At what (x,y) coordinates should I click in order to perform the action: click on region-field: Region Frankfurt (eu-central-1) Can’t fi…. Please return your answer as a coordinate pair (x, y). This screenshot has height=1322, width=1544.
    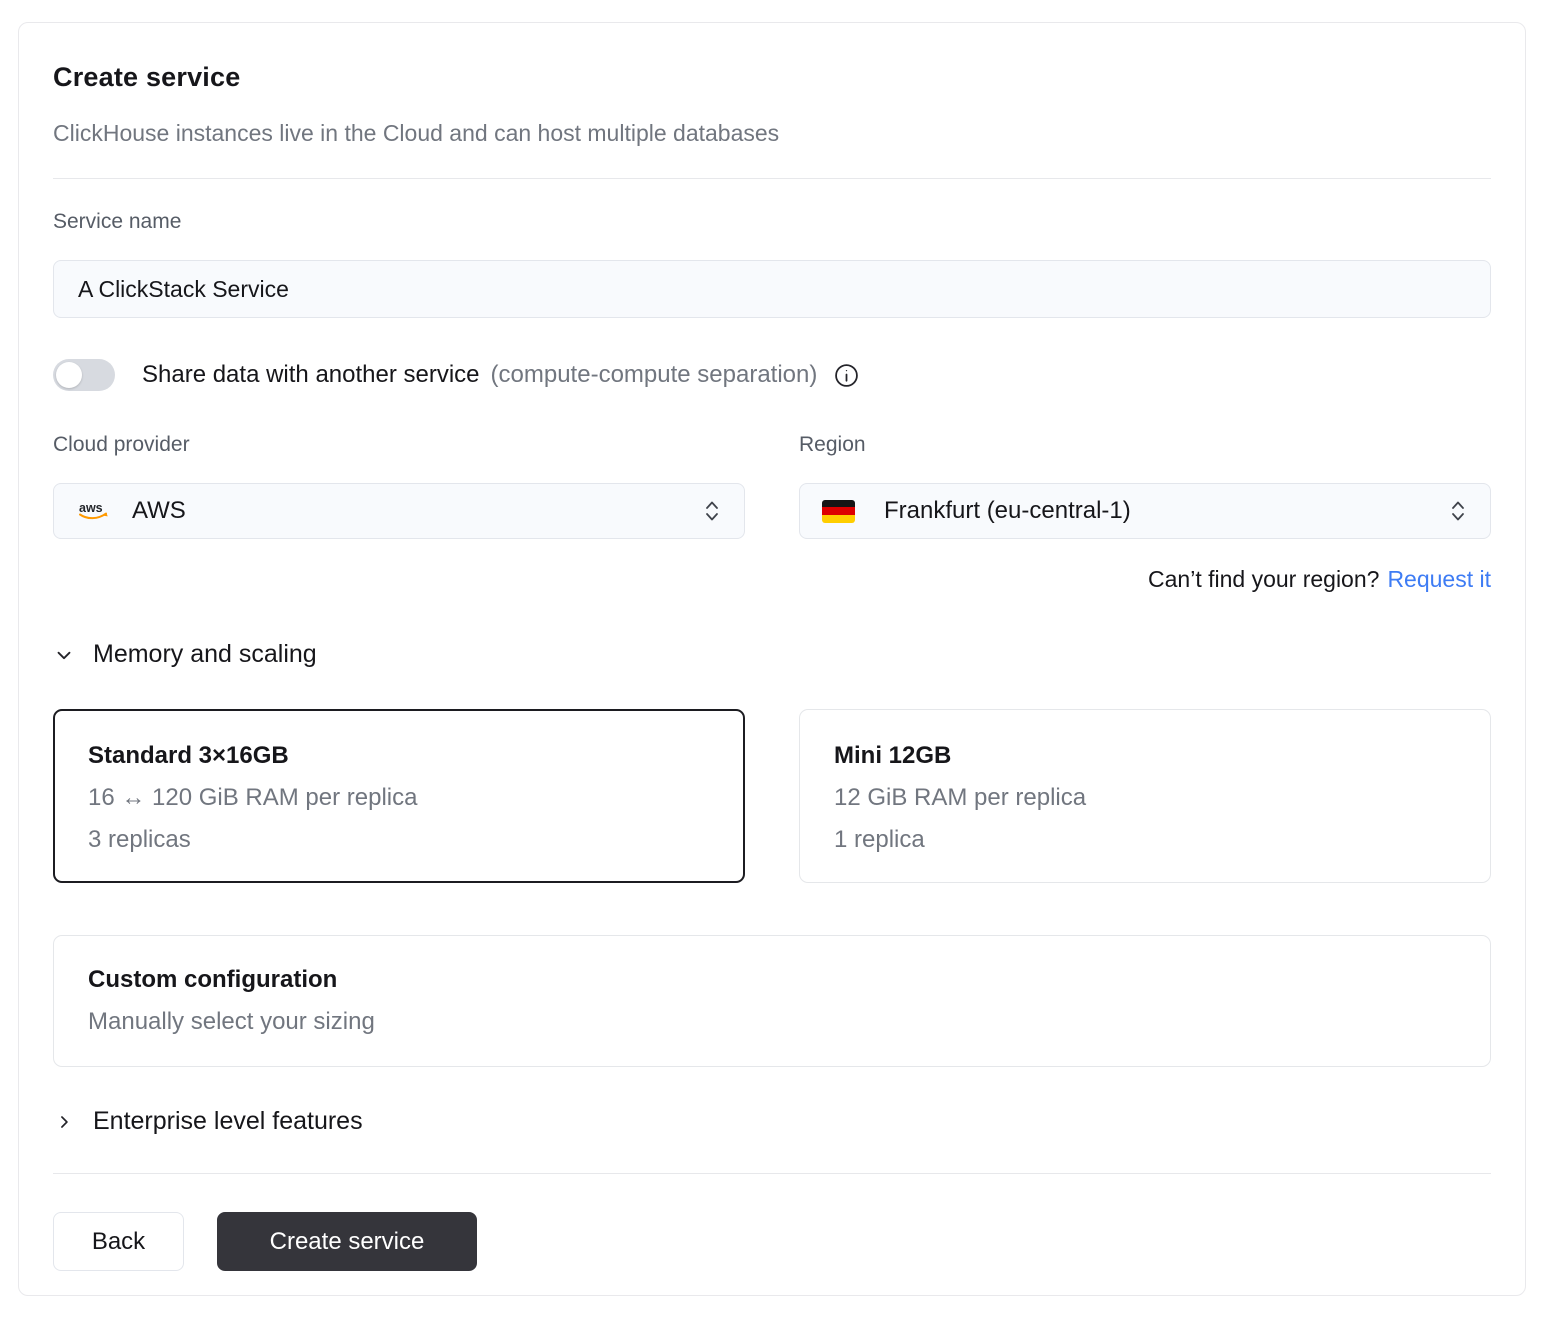
    Looking at the image, I should click on (1145, 513).